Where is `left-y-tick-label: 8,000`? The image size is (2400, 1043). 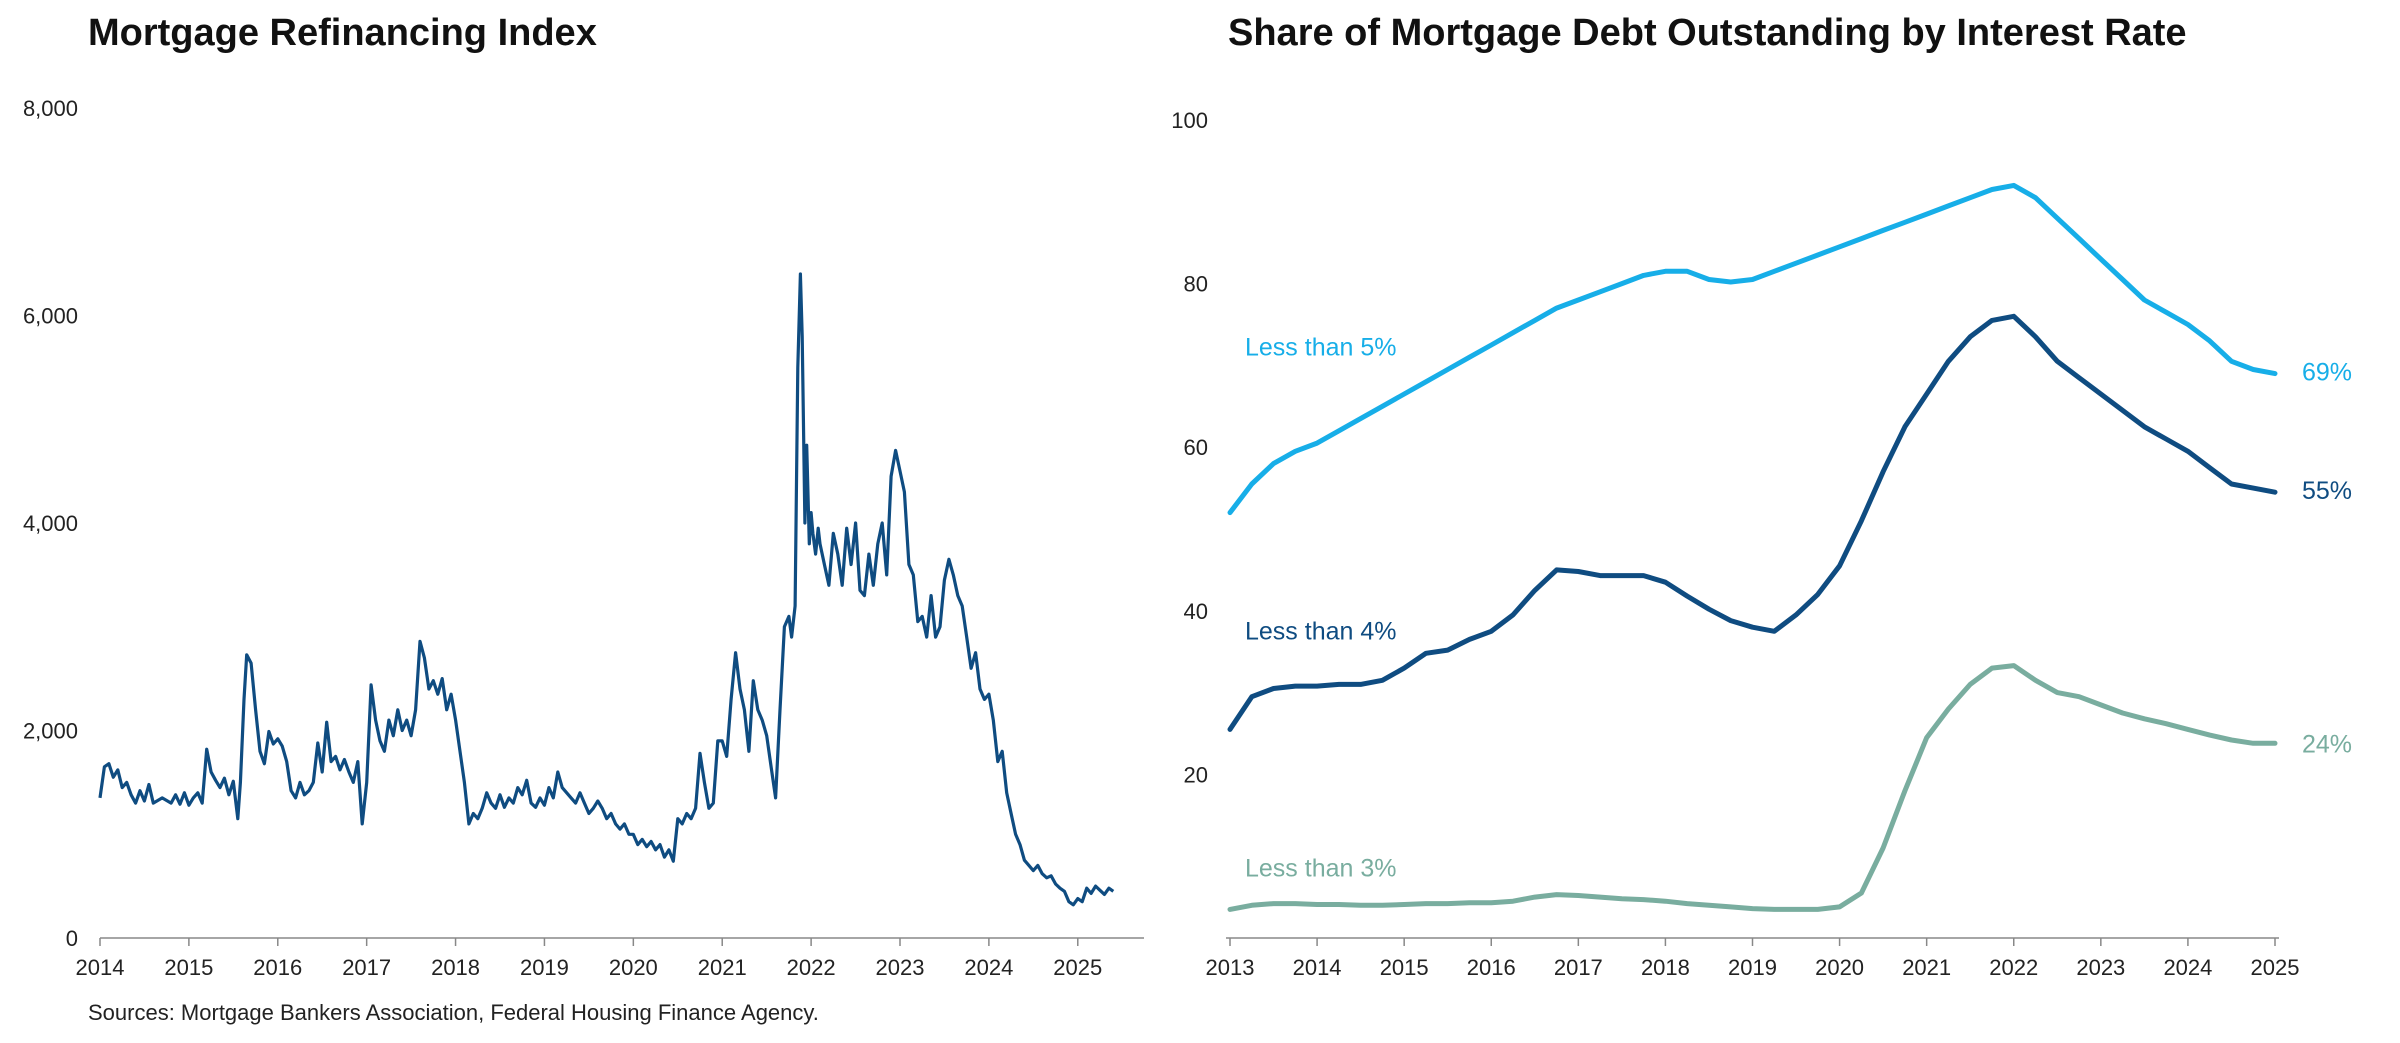 left-y-tick-label: 8,000 is located at coordinates (50, 108).